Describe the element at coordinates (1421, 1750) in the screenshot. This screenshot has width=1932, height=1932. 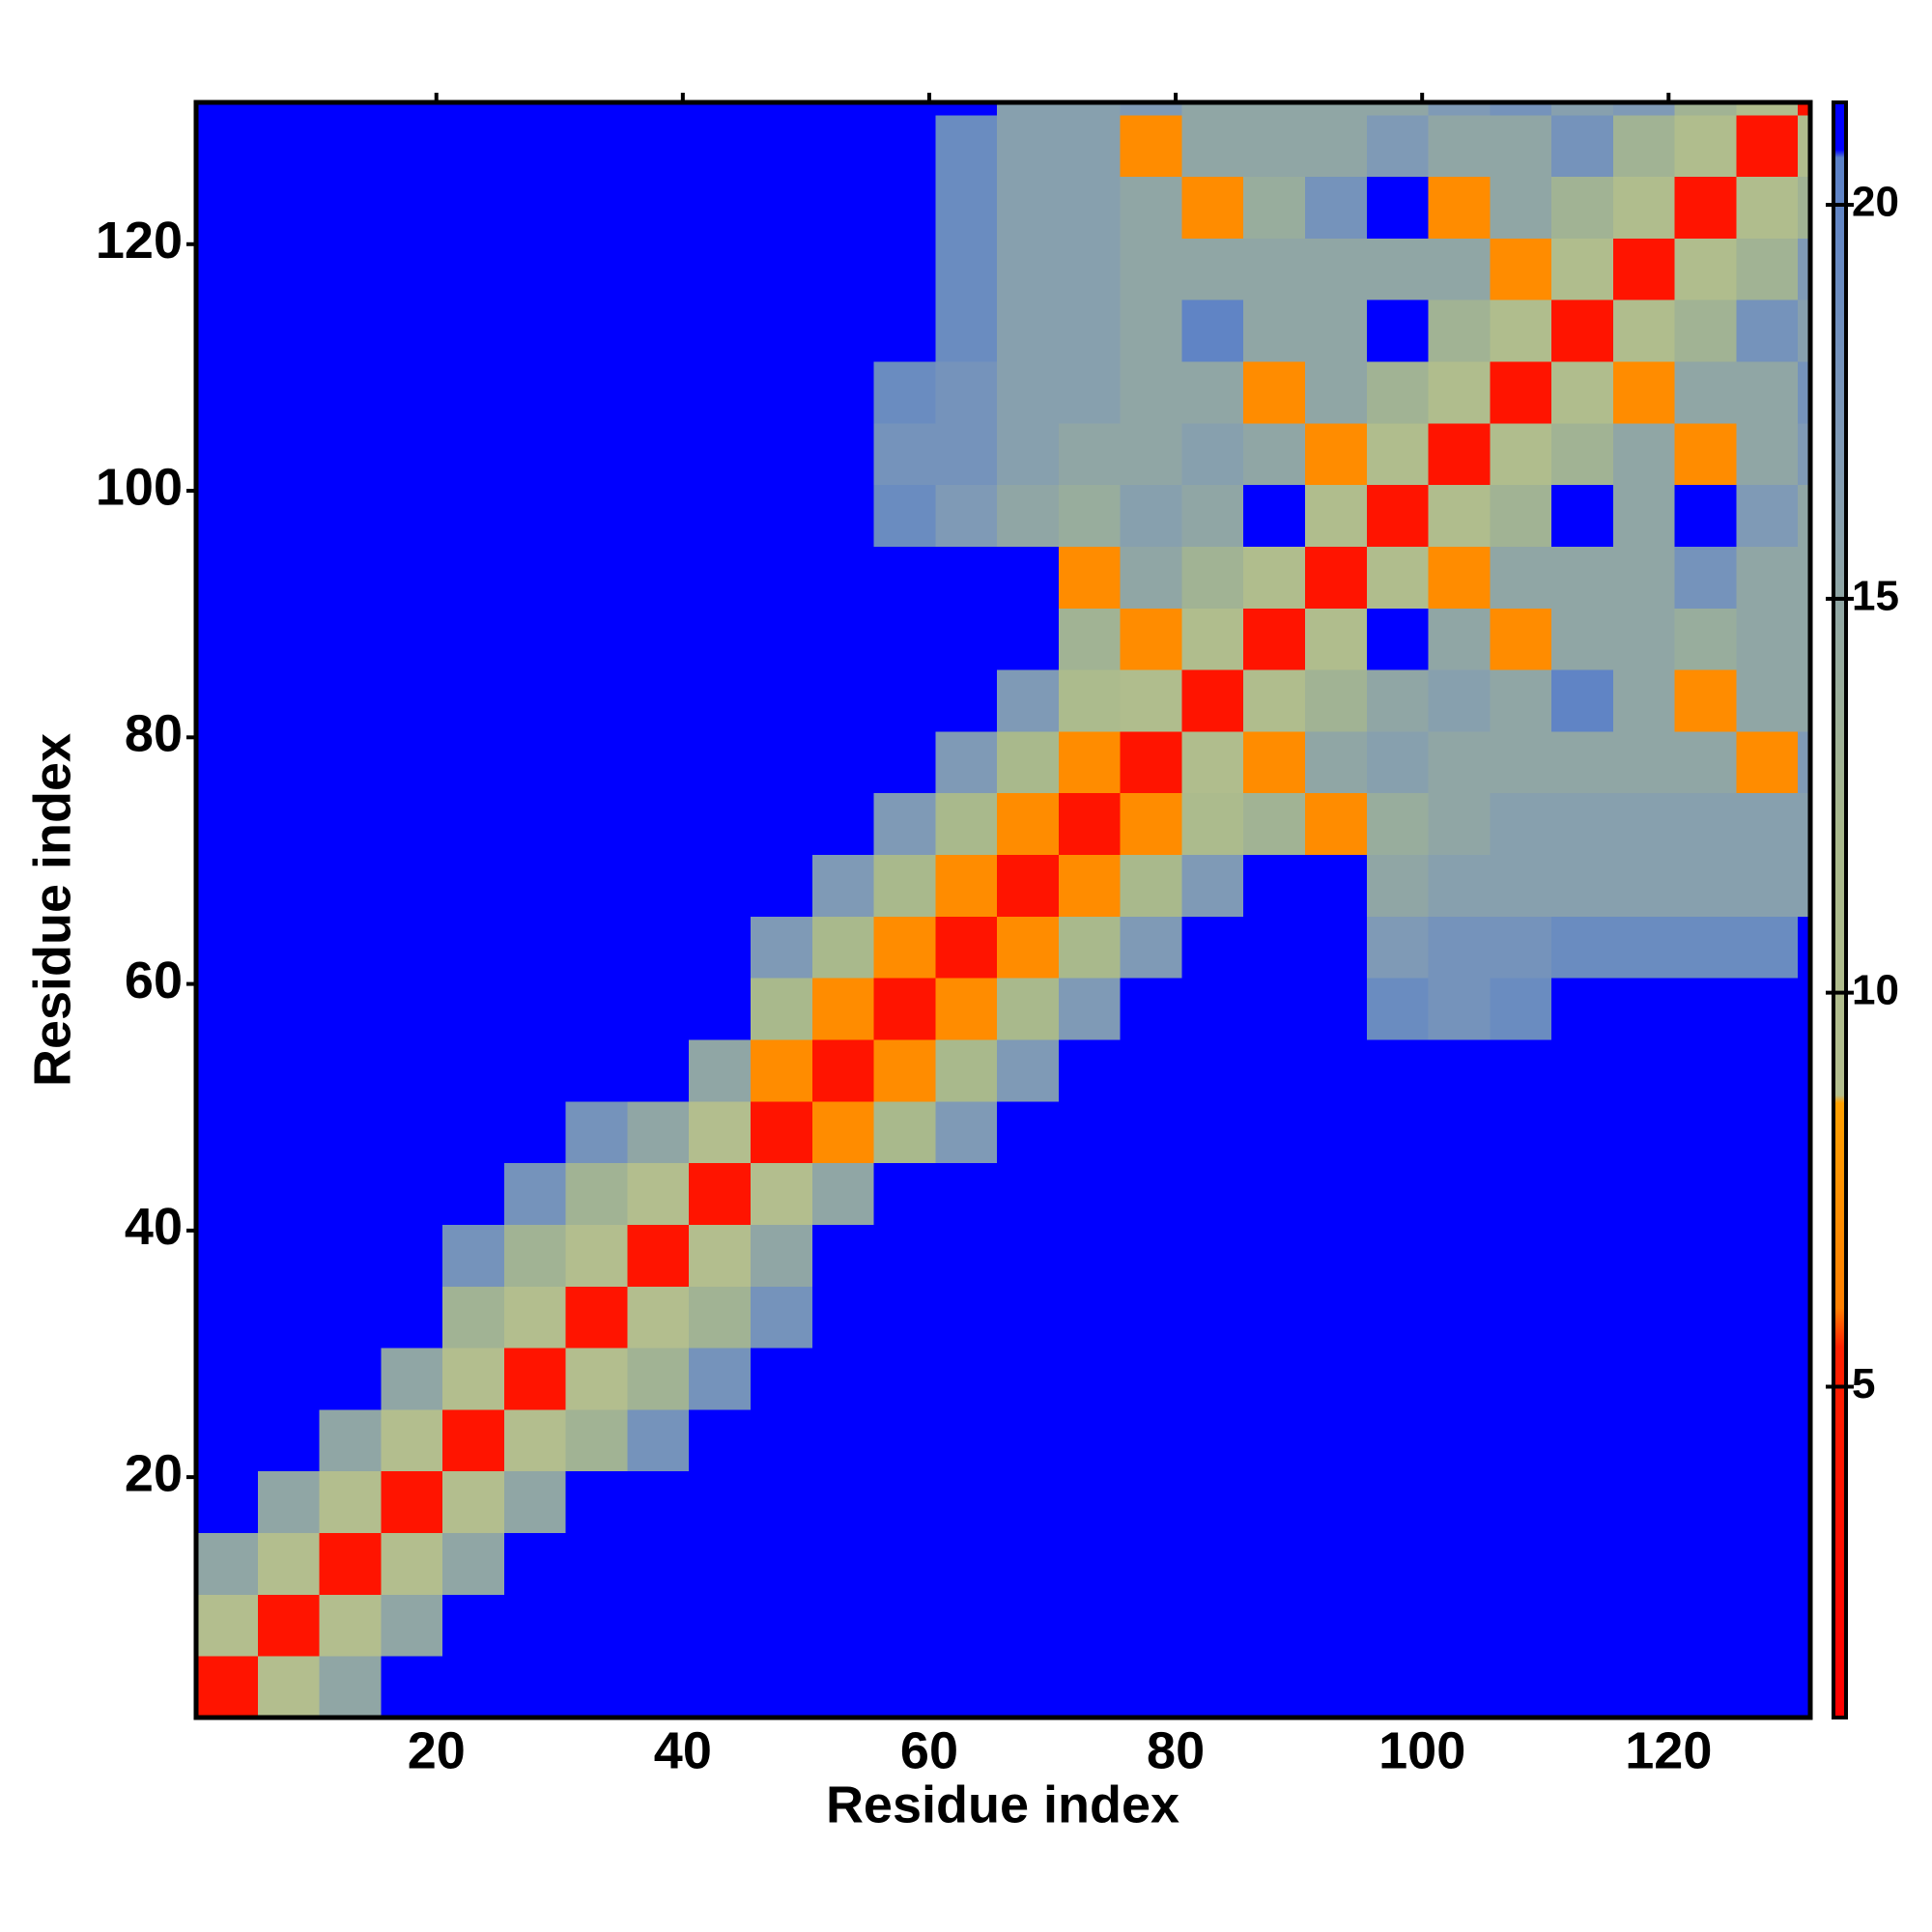
I see `x-tick-label: 100` at that location.